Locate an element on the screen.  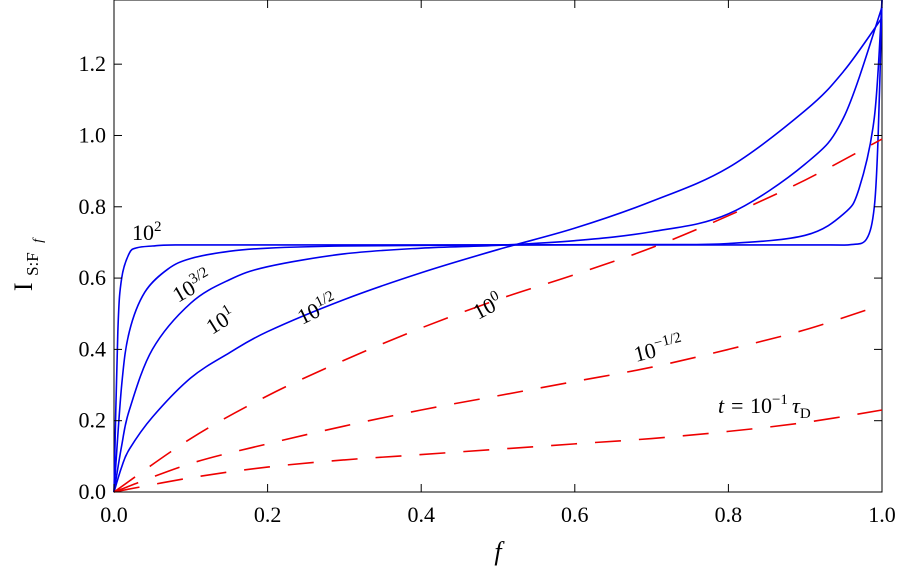
curve-label-5: 10−1/2 is located at coordinates (658, 348).